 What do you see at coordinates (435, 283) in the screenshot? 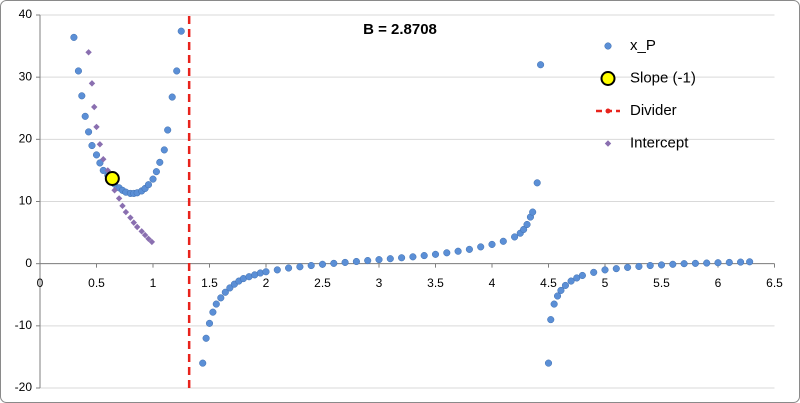
I see `x-tick-label: 3.5` at bounding box center [435, 283].